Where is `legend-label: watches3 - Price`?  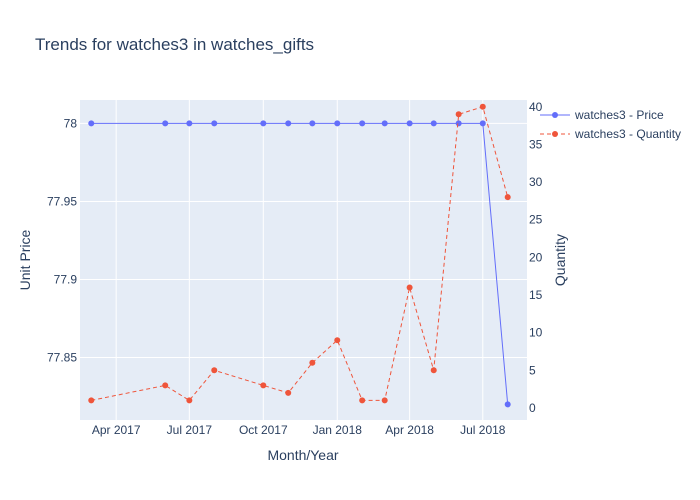 legend-label: watches3 - Price is located at coordinates (619, 115).